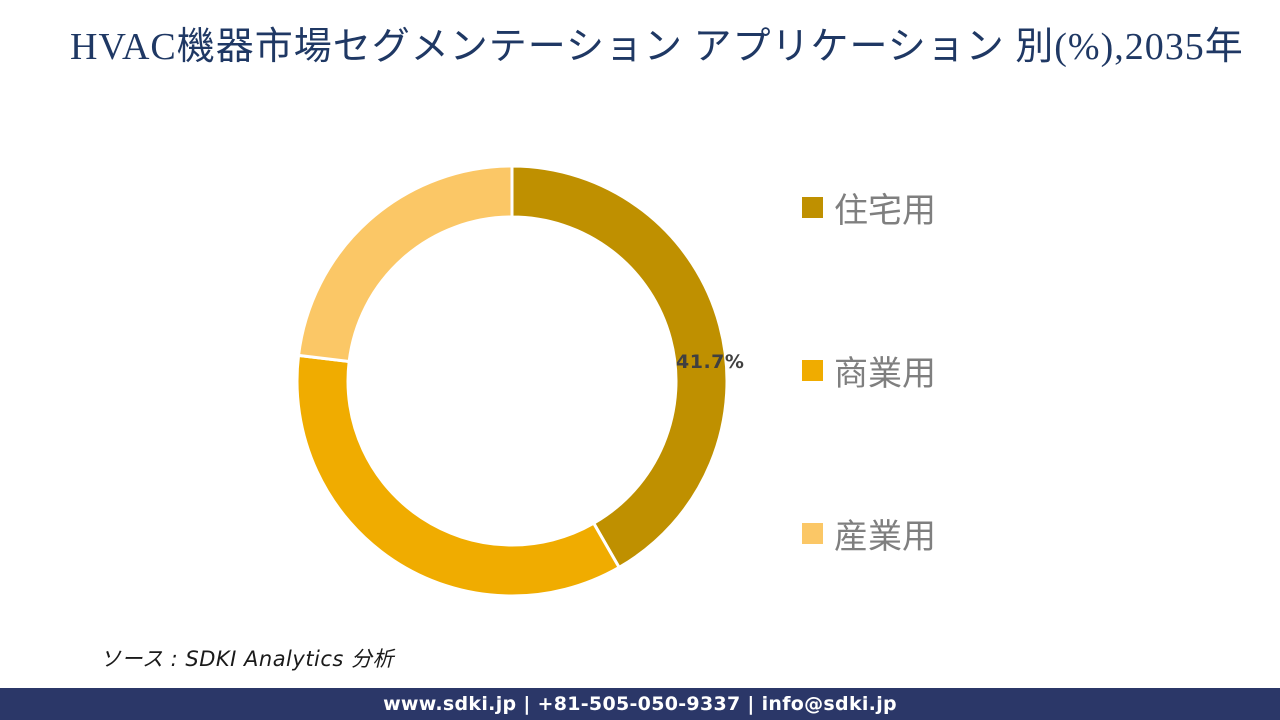 The height and width of the screenshot is (720, 1280). I want to click on donut-data-label: 41.7%, so click(710, 362).